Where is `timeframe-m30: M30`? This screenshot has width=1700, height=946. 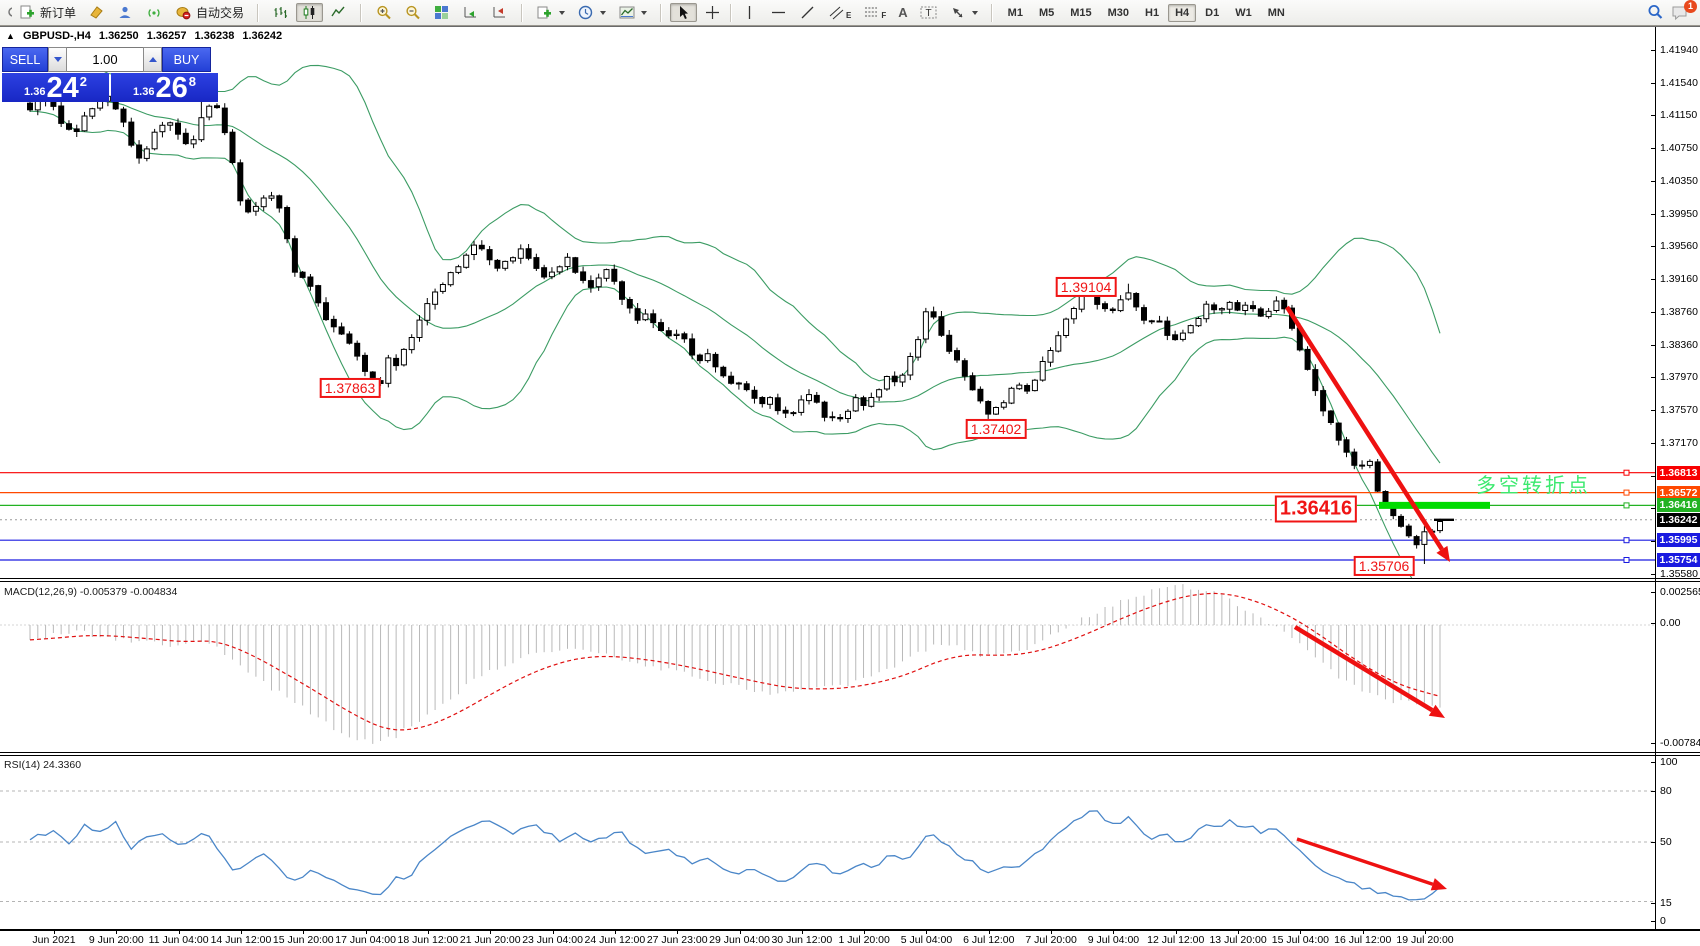
timeframe-m30: M30 is located at coordinates (1118, 12).